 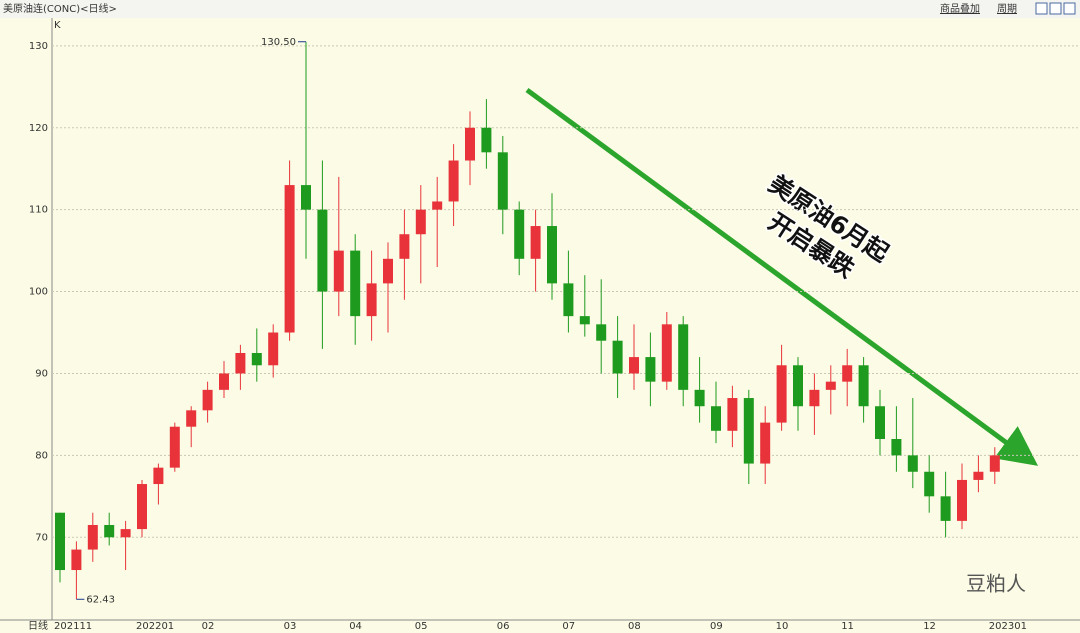 I want to click on x-tick-label: 11, so click(x=847, y=626).